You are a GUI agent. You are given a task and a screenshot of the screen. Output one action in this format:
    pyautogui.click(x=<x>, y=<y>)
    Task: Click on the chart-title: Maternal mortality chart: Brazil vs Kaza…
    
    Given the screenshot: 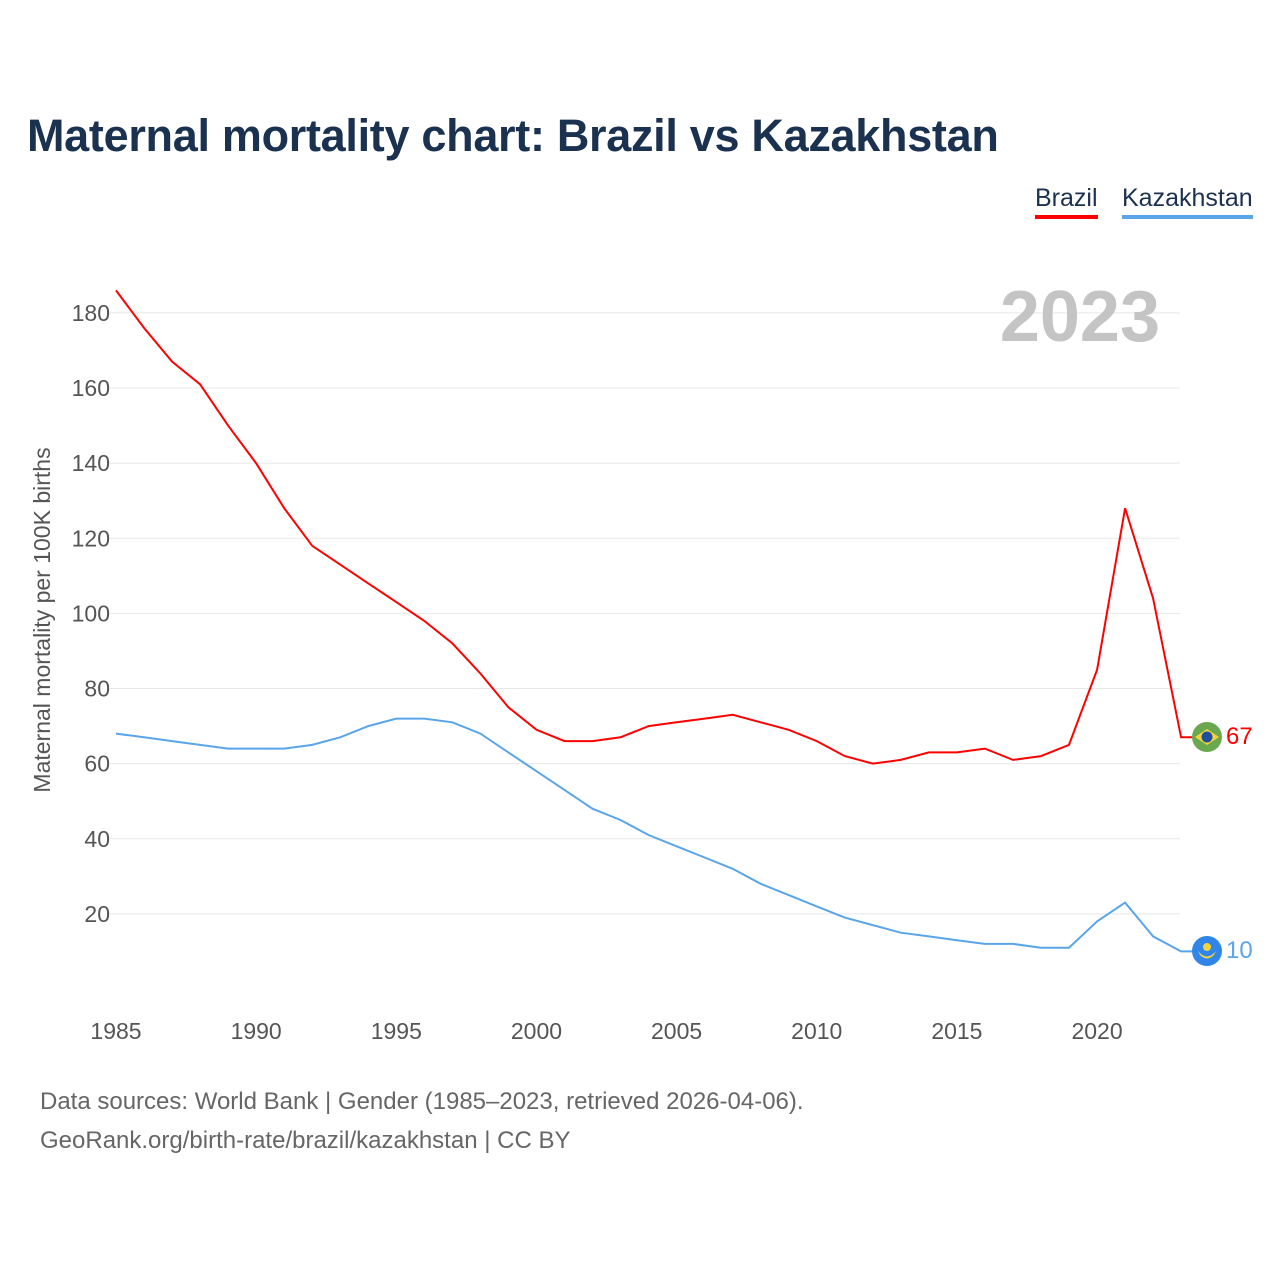 What is the action you would take?
    pyautogui.click(x=513, y=135)
    